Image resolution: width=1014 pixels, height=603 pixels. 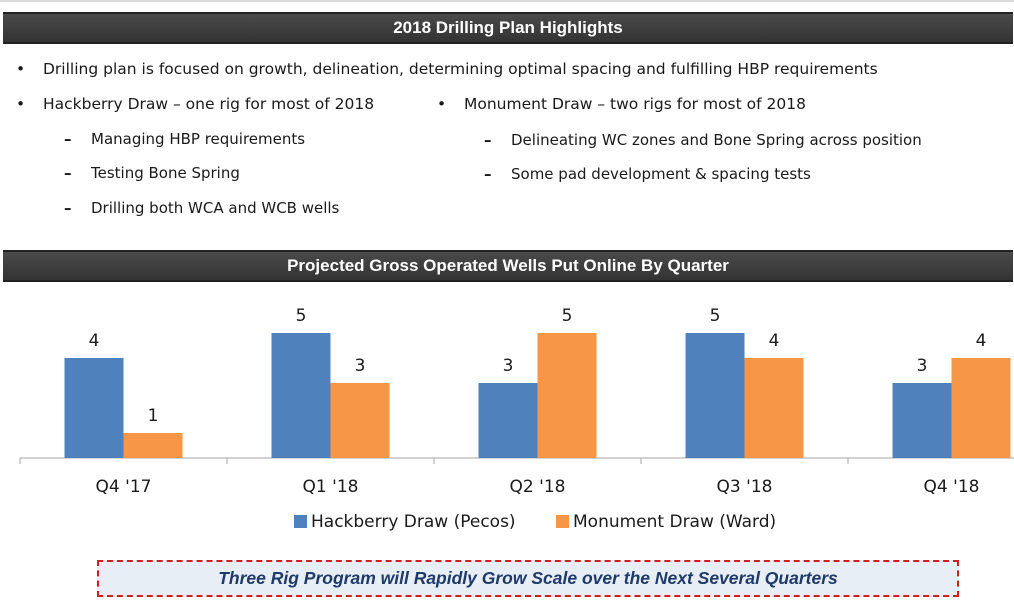 What do you see at coordinates (567, 316) in the screenshot?
I see `data-label-monument-2: 5` at bounding box center [567, 316].